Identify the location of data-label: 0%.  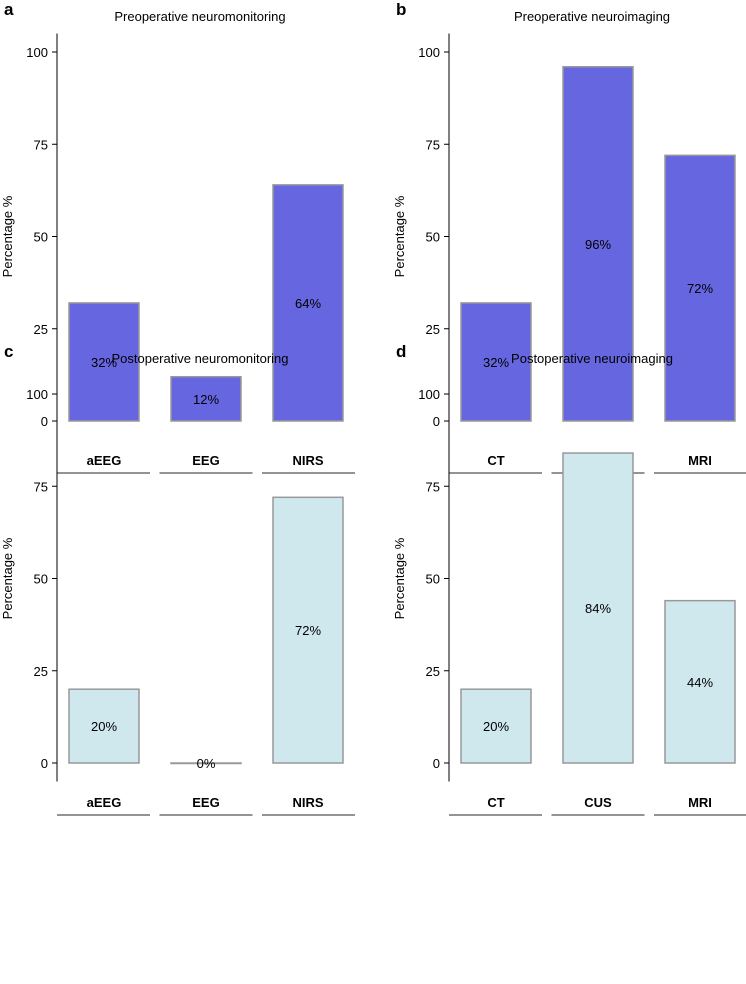
(206, 763).